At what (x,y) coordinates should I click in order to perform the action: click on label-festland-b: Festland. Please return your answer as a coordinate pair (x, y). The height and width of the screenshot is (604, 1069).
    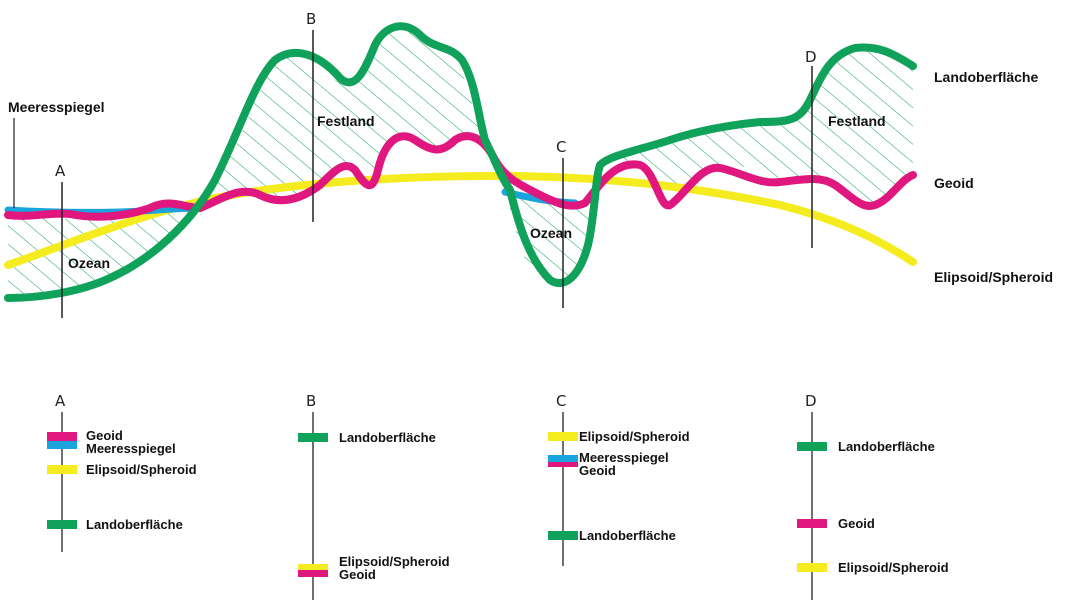
    Looking at the image, I should click on (346, 121).